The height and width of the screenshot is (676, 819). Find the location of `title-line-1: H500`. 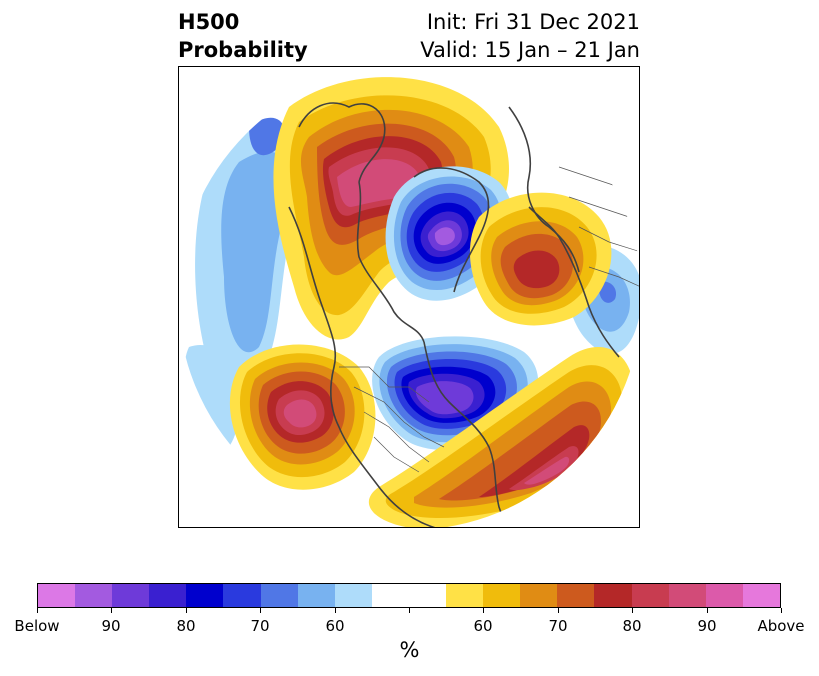

title-line-1: H500 is located at coordinates (209, 22).